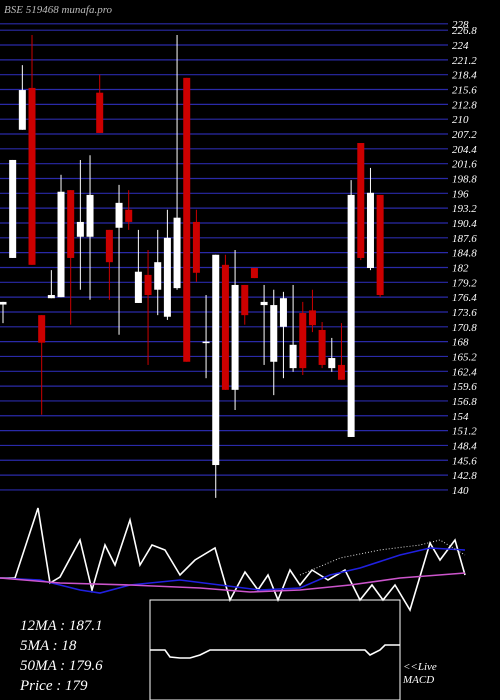 The image size is (500, 700). I want to click on macd-label: <<Live, so click(420, 667).